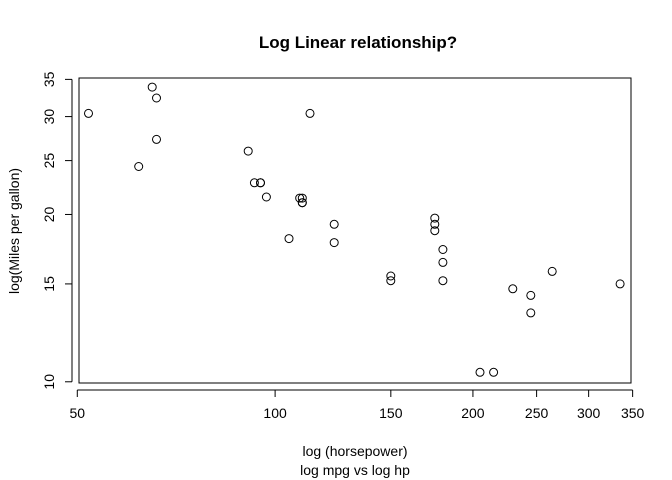  I want to click on x-axis: 50 100 150 200 250 300 350, so click(357, 405).